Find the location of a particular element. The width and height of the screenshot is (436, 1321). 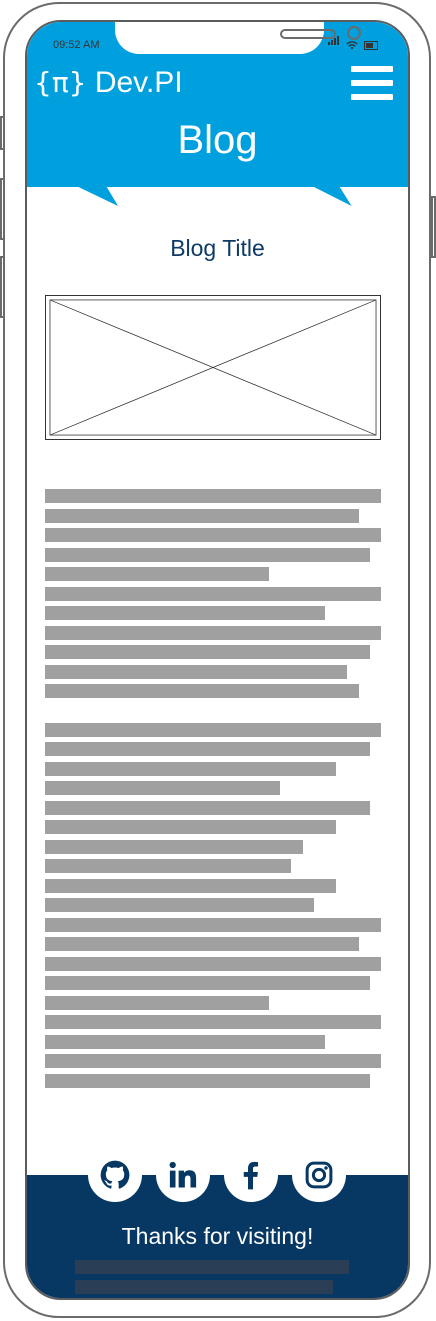

linkedin-glyph is located at coordinates (183, 1174).